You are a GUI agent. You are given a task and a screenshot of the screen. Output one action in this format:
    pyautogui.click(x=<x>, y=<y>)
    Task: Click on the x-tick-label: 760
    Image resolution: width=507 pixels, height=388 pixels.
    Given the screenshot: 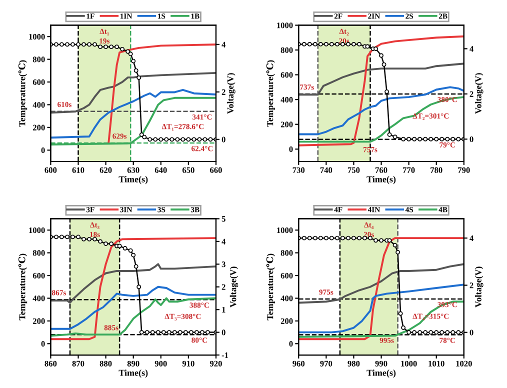 What is the action you would take?
    pyautogui.click(x=381, y=170)
    